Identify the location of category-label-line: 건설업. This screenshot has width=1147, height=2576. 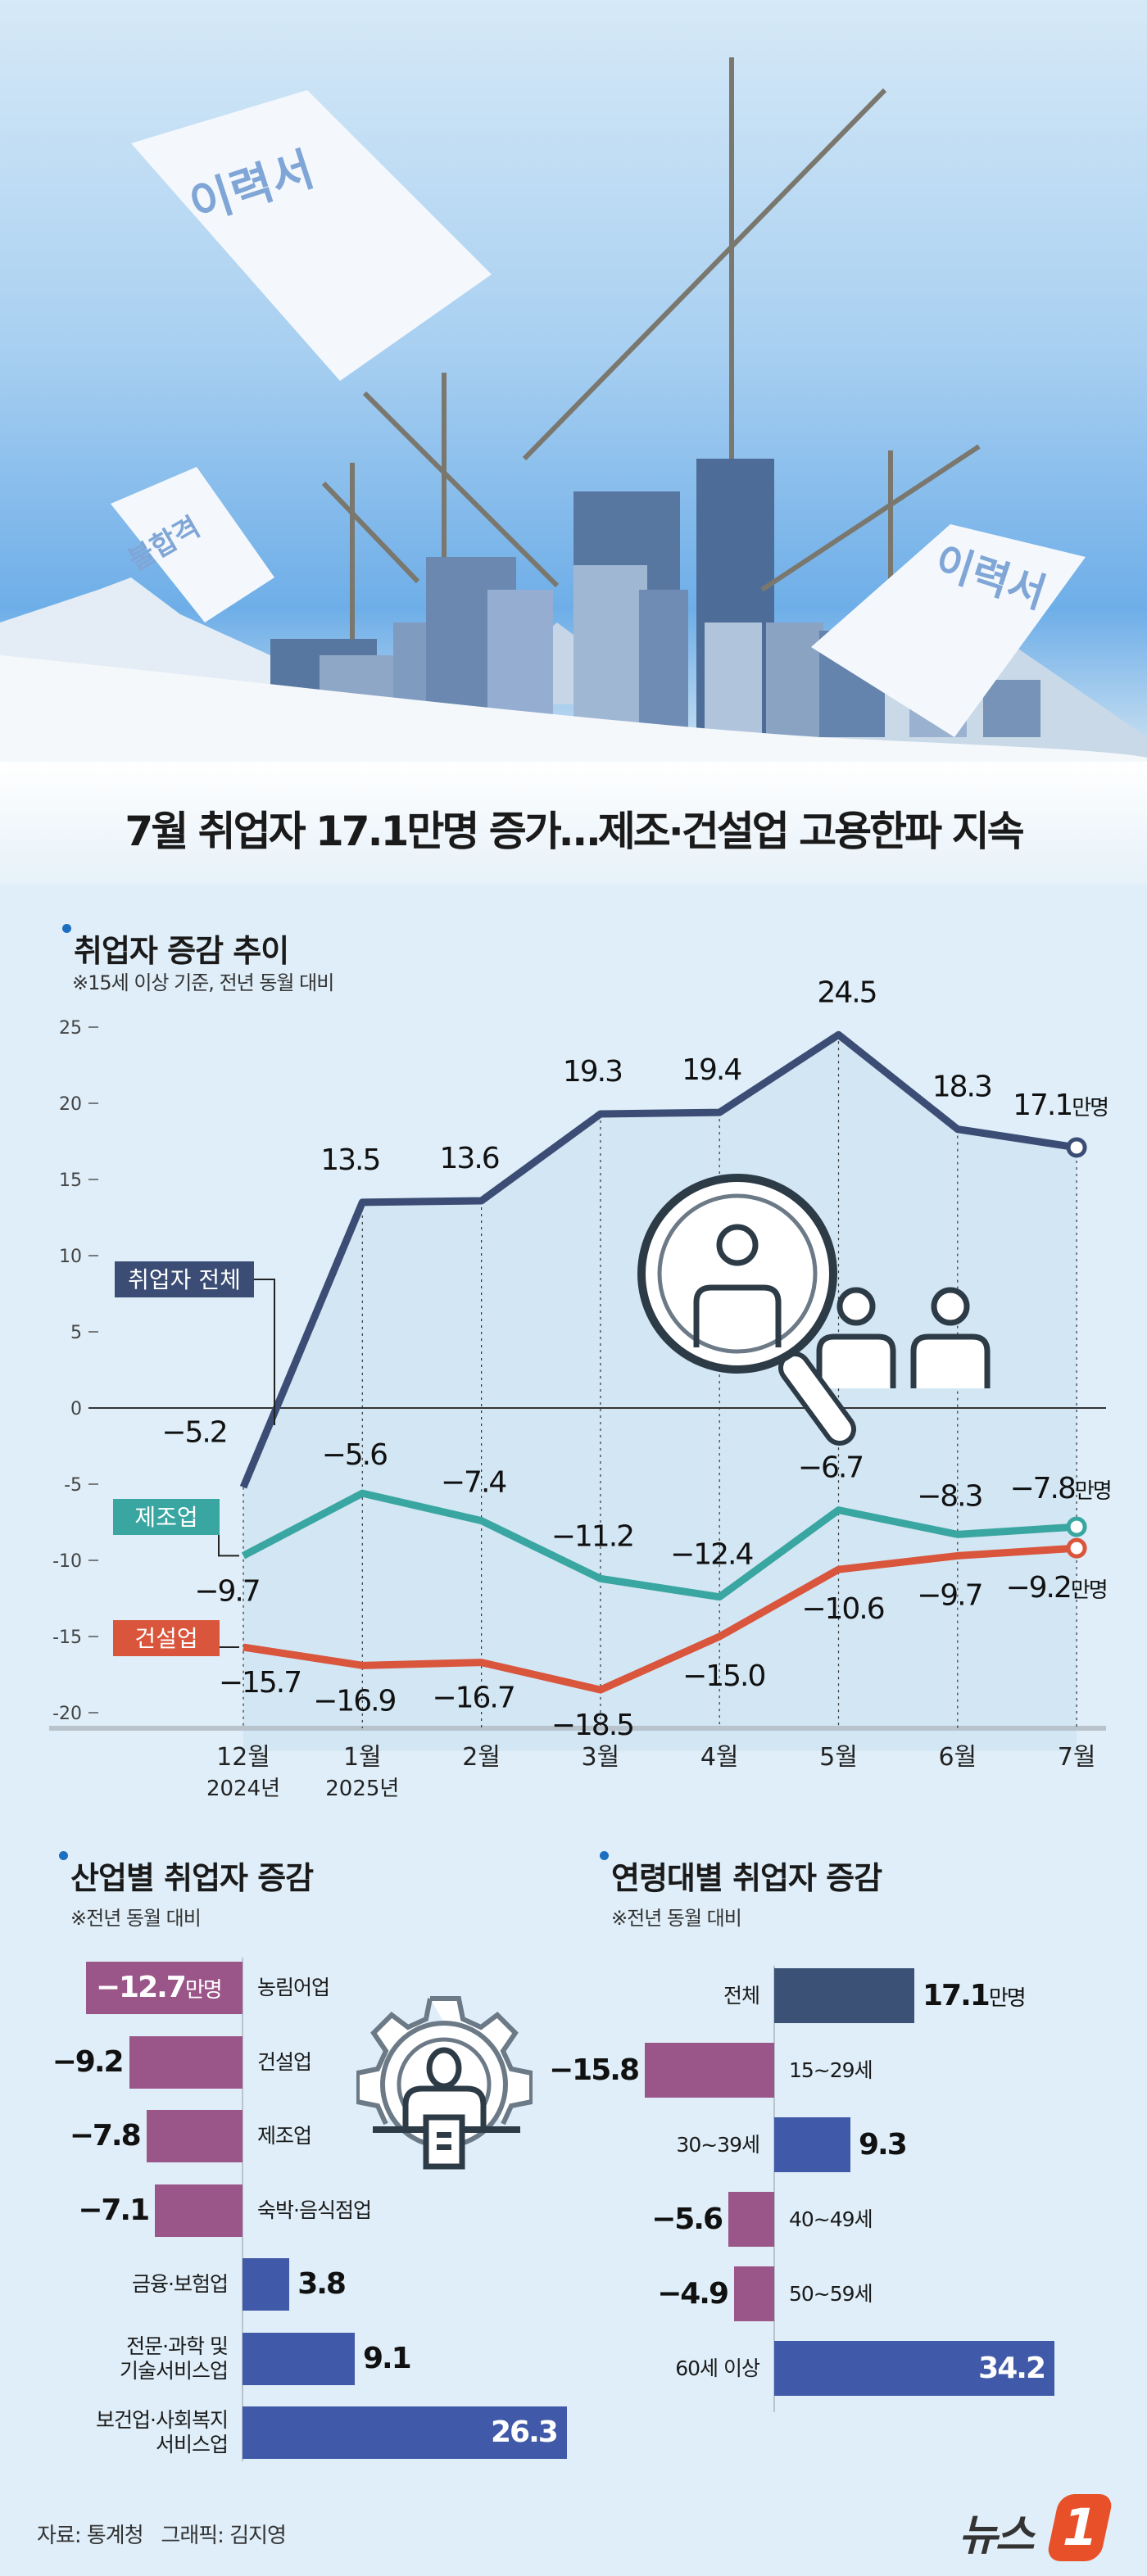
(284, 2061).